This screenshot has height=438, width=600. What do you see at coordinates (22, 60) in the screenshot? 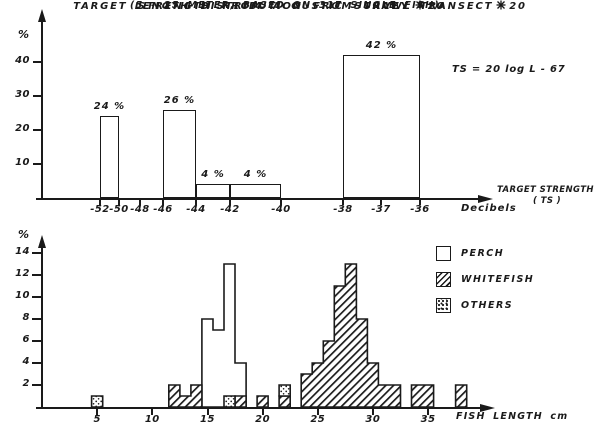
I see `top-y-tick-label: 40` at bounding box center [22, 60].